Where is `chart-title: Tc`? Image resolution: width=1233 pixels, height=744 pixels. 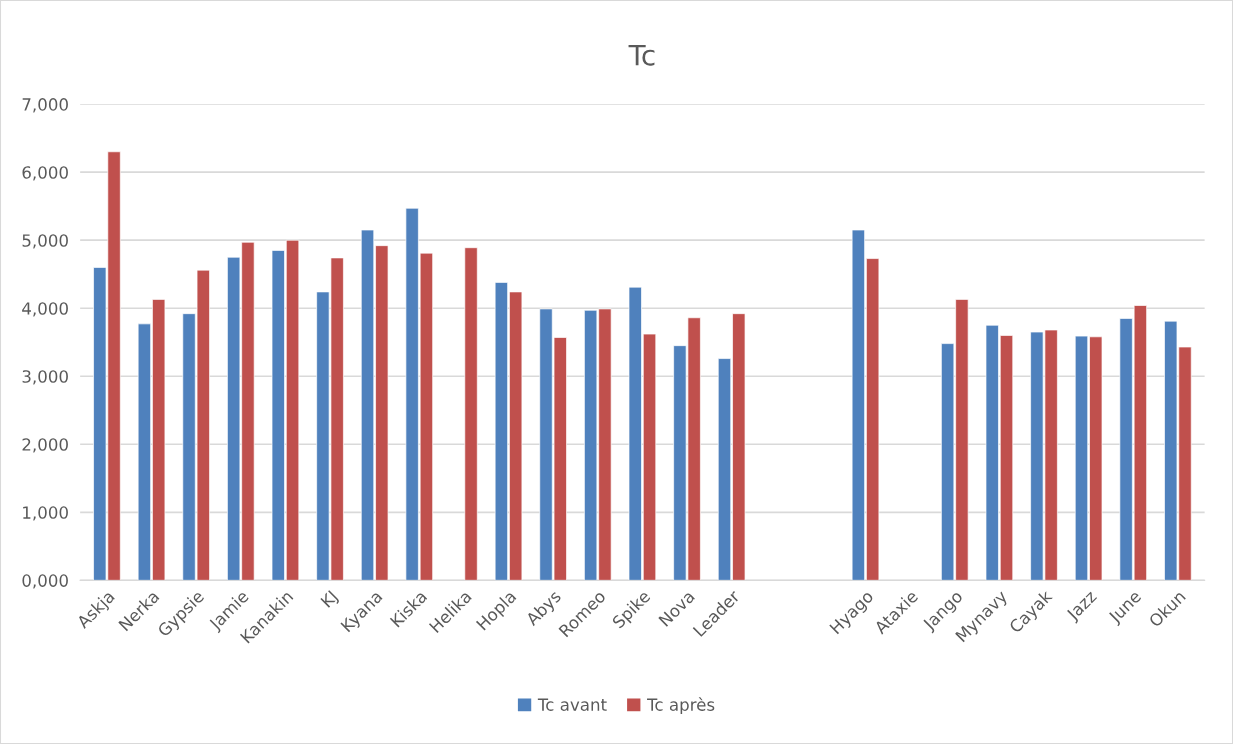
chart-title: Tc is located at coordinates (641, 55).